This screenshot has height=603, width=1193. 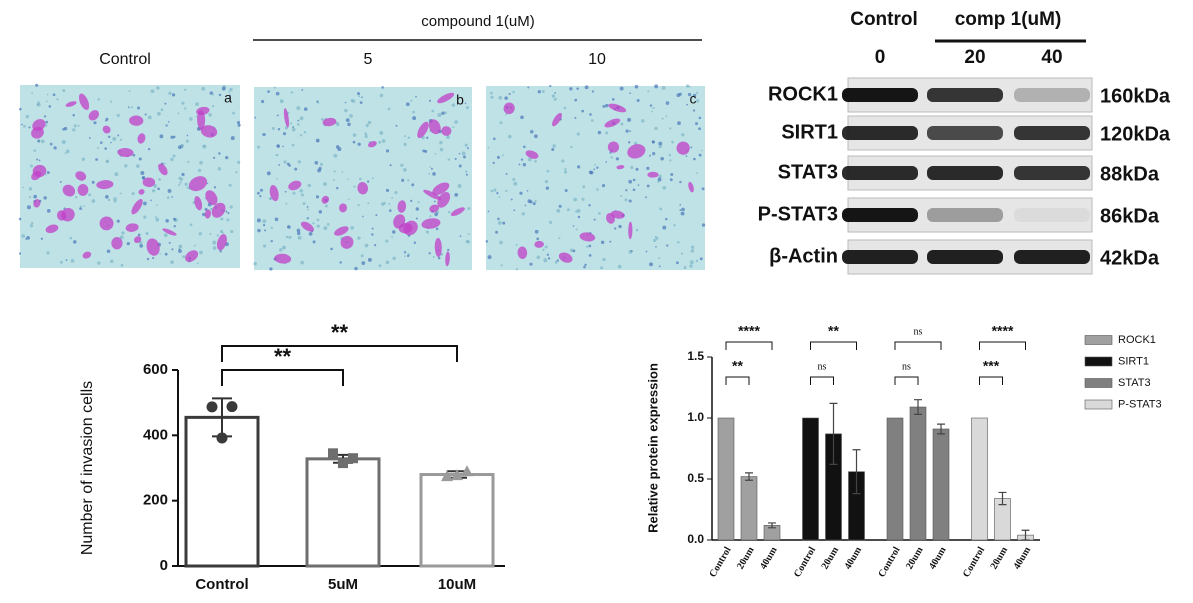 What do you see at coordinates (1135, 134) in the screenshot?
I see `blot-size: 120kDa` at bounding box center [1135, 134].